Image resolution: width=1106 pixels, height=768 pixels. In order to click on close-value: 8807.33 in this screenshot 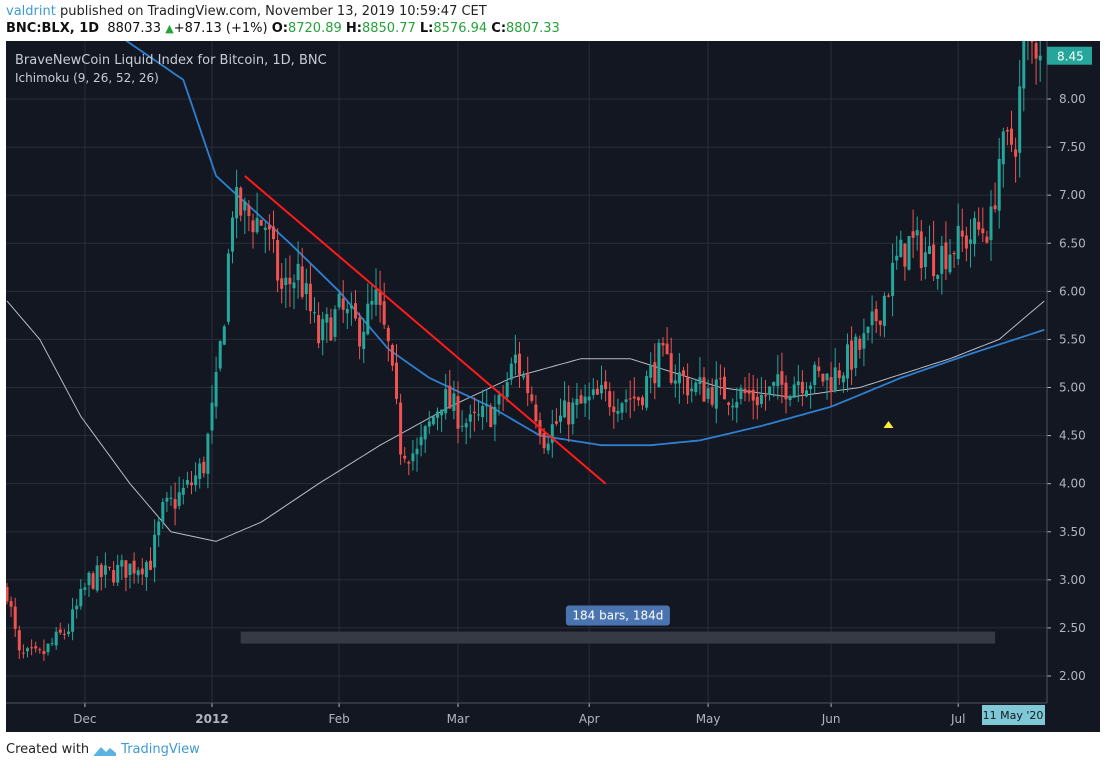, I will do `click(533, 28)`.